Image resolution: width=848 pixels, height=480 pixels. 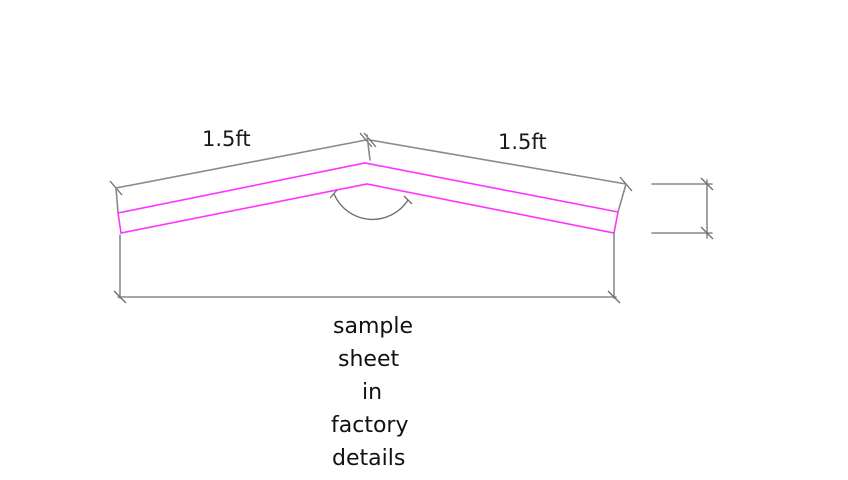 I want to click on caption-line-3: in, so click(x=372, y=392).